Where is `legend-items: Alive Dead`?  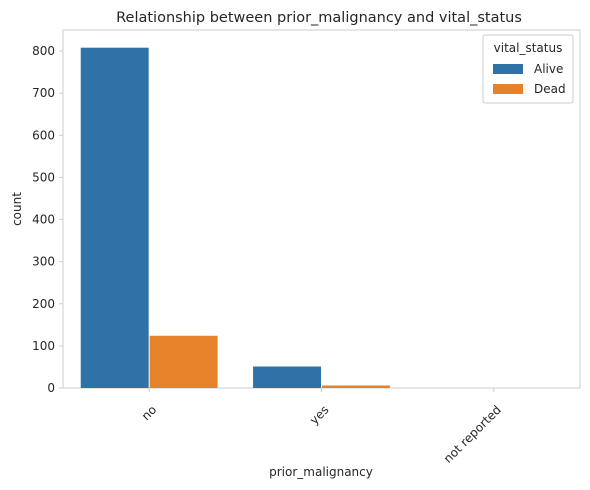
legend-items: Alive Dead is located at coordinates (529, 79).